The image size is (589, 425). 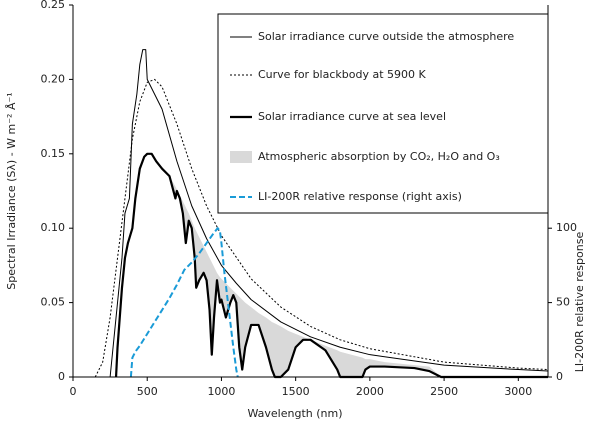 What do you see at coordinates (221, 391) in the screenshot?
I see `x-tick-label: 1000` at bounding box center [221, 391].